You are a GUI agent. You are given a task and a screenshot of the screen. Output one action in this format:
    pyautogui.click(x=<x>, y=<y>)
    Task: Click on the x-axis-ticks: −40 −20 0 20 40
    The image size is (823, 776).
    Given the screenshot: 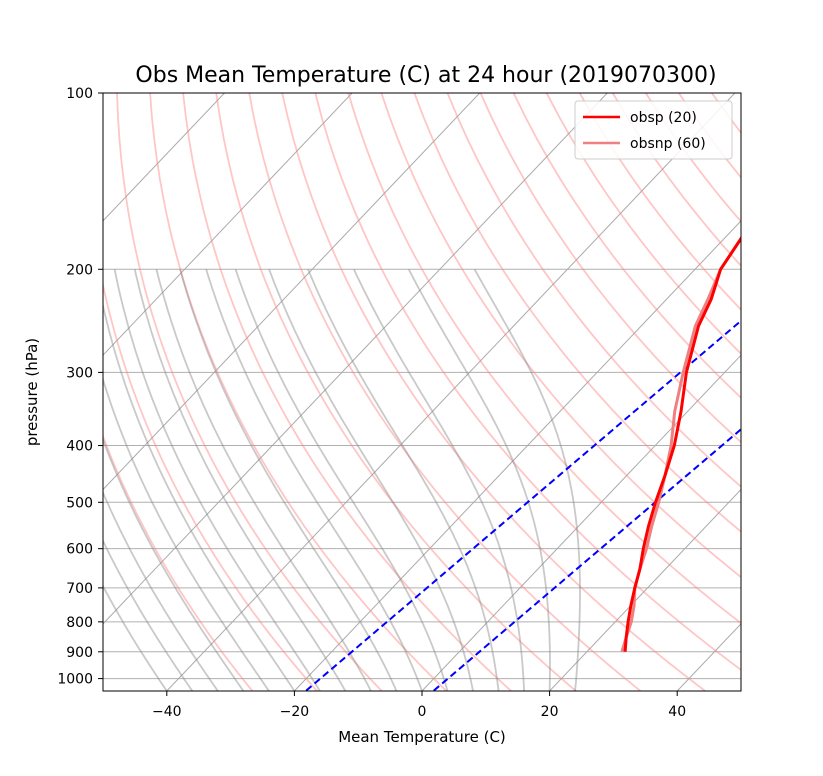 What is the action you would take?
    pyautogui.click(x=419, y=705)
    